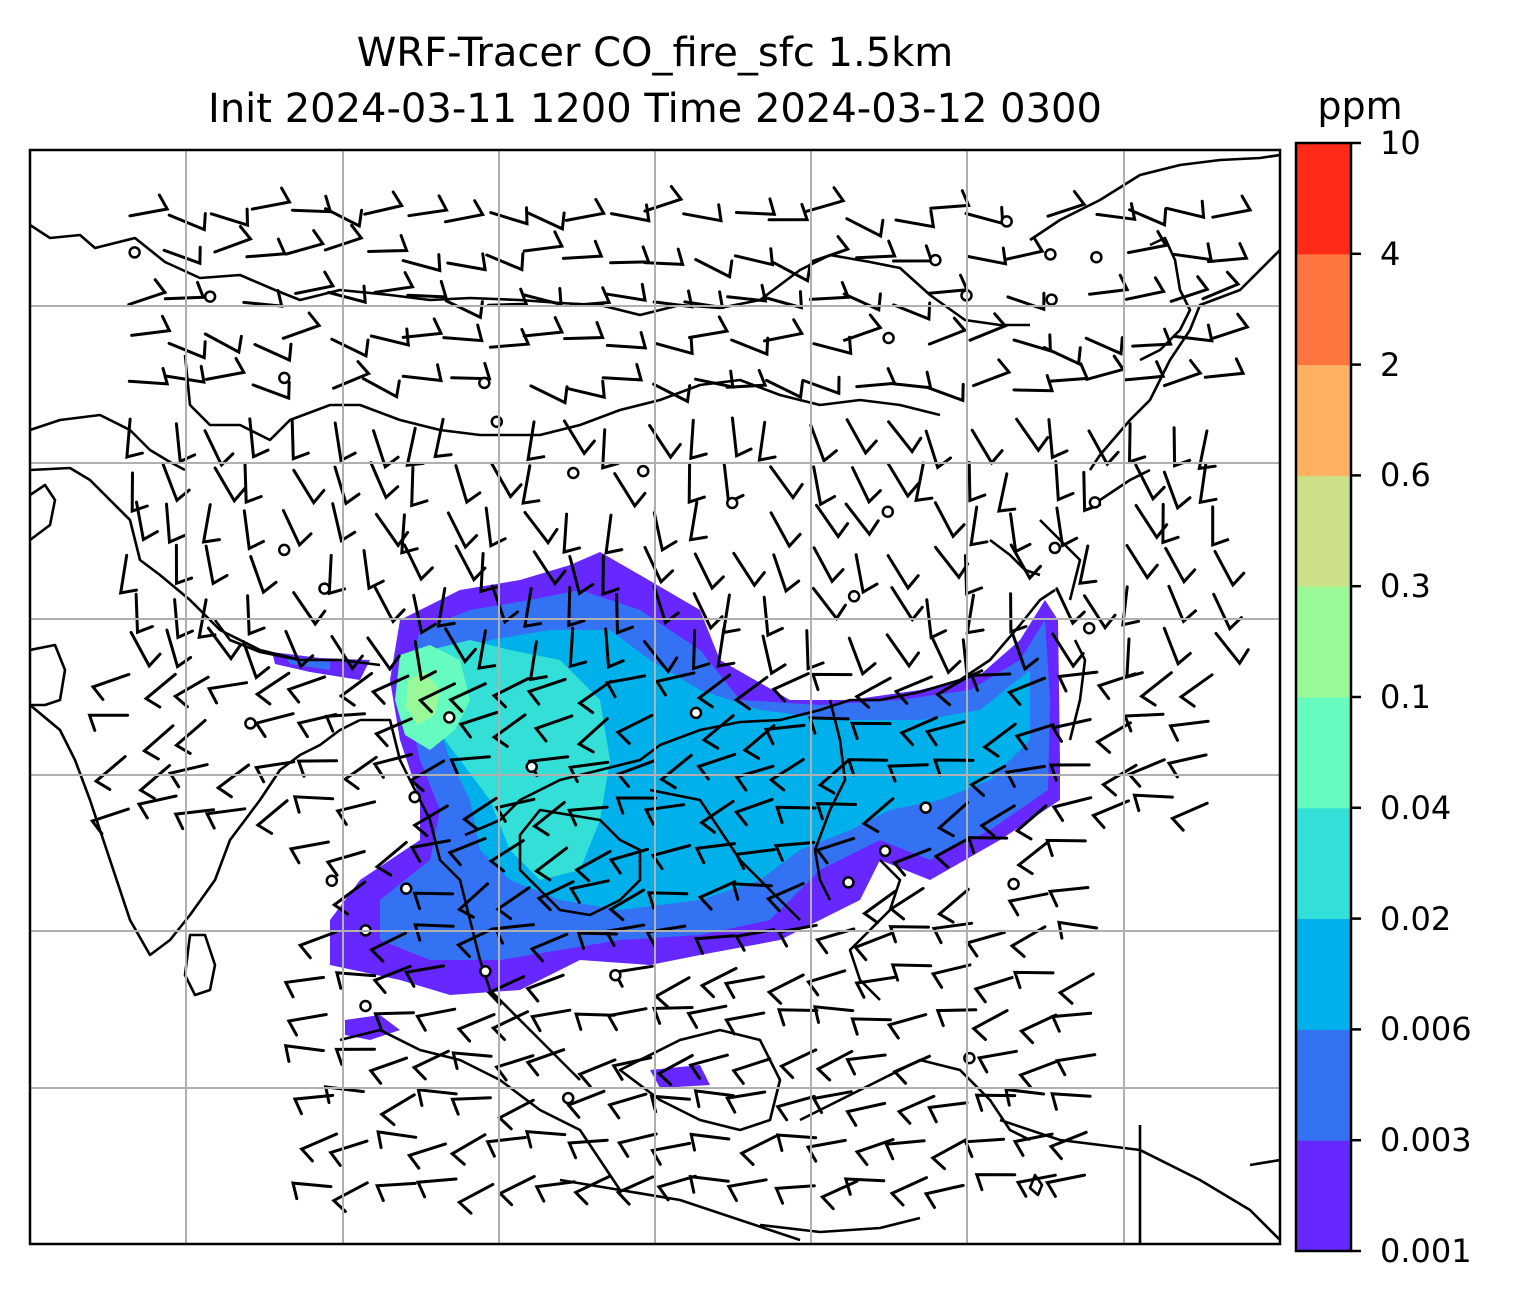 Image resolution: width=1528 pixels, height=1306 pixels. Describe the element at coordinates (1323, 199) in the screenshot. I see `colorbar-segment` at that location.